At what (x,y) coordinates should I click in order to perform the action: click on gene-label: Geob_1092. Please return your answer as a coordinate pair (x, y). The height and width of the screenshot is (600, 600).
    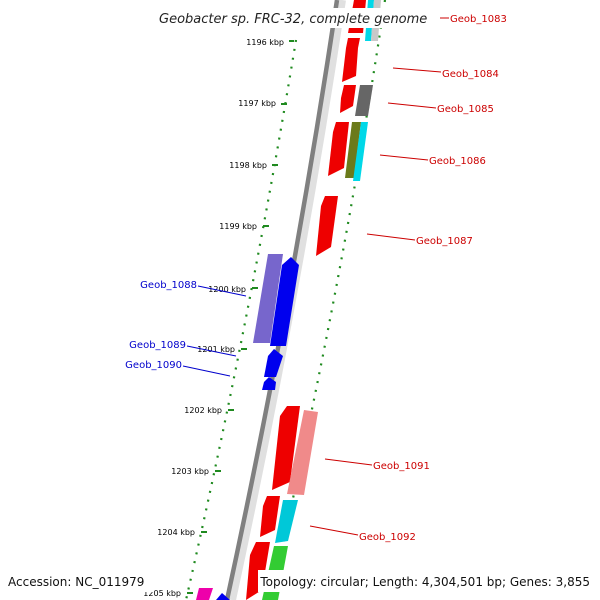
    Looking at the image, I should click on (387, 537).